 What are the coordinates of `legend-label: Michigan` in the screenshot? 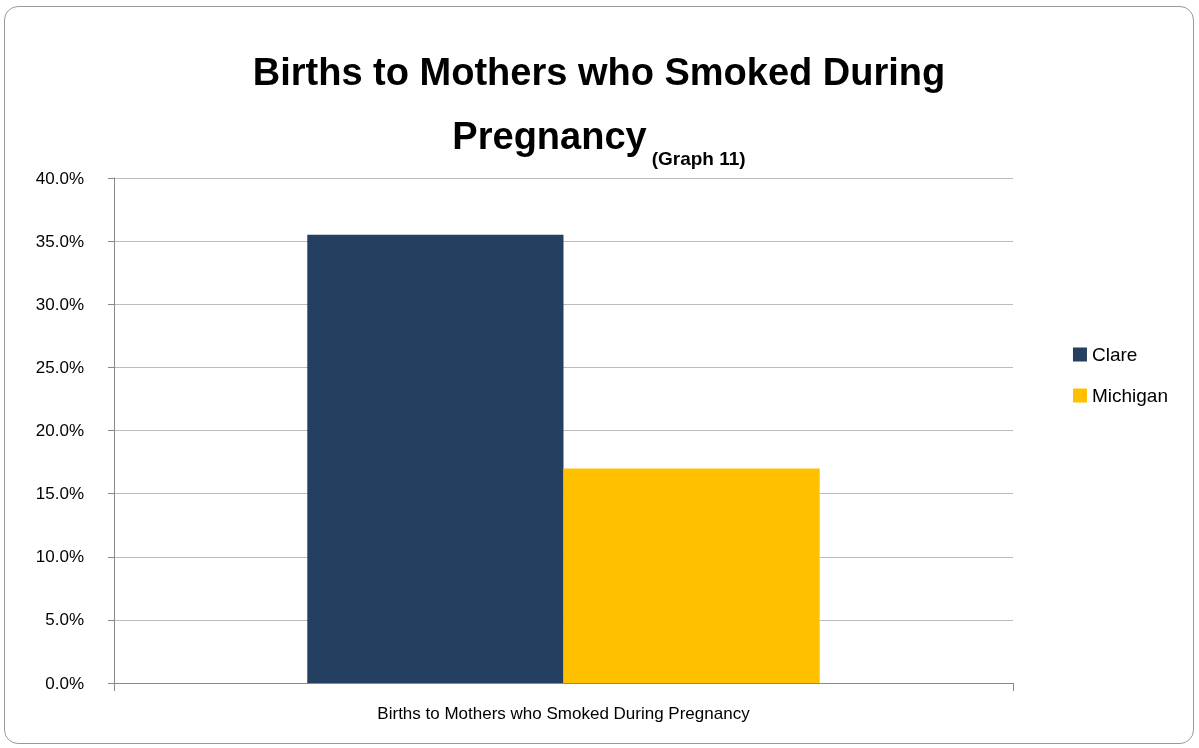 It's located at (1130, 395).